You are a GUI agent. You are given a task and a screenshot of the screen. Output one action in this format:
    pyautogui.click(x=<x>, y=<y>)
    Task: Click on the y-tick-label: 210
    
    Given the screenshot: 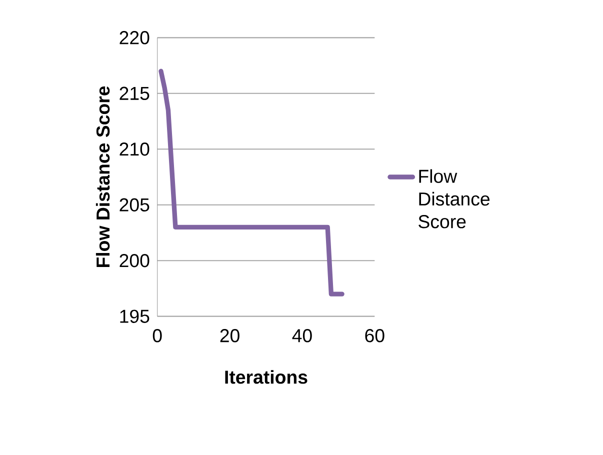 What is the action you would take?
    pyautogui.click(x=135, y=149)
    